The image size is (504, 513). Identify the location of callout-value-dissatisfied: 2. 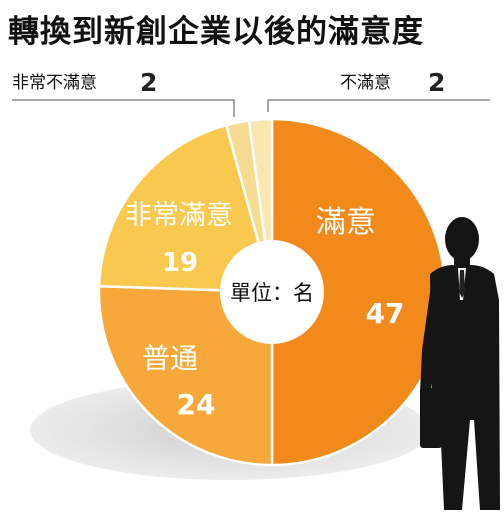
(436, 82).